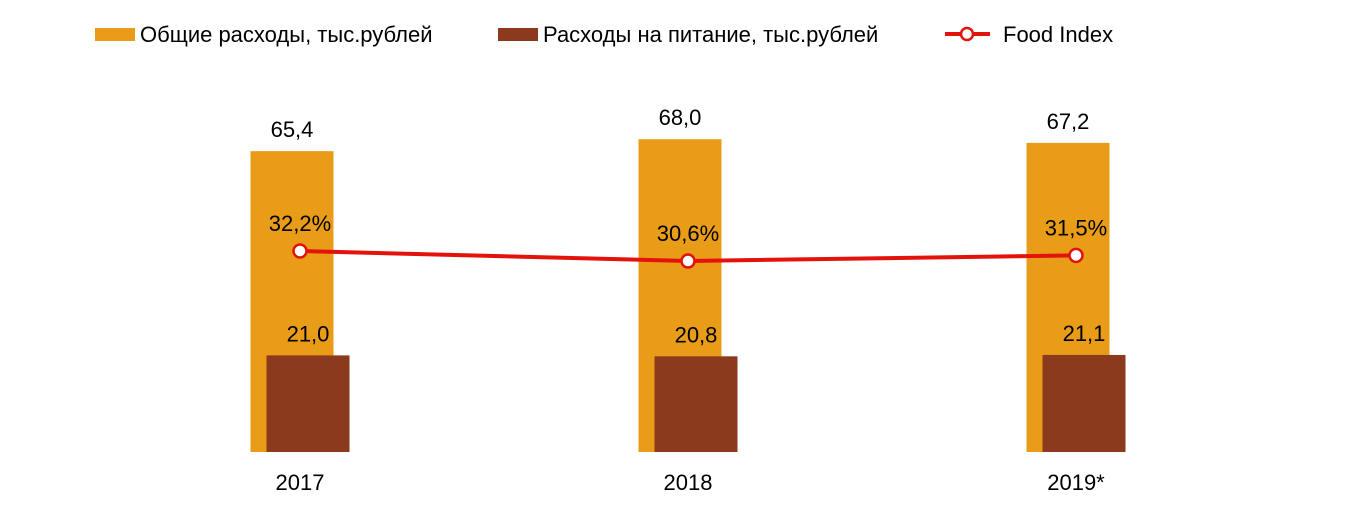 The width and height of the screenshot is (1353, 509). What do you see at coordinates (1068, 121) in the screenshot?
I see `label-total-2: 67,2` at bounding box center [1068, 121].